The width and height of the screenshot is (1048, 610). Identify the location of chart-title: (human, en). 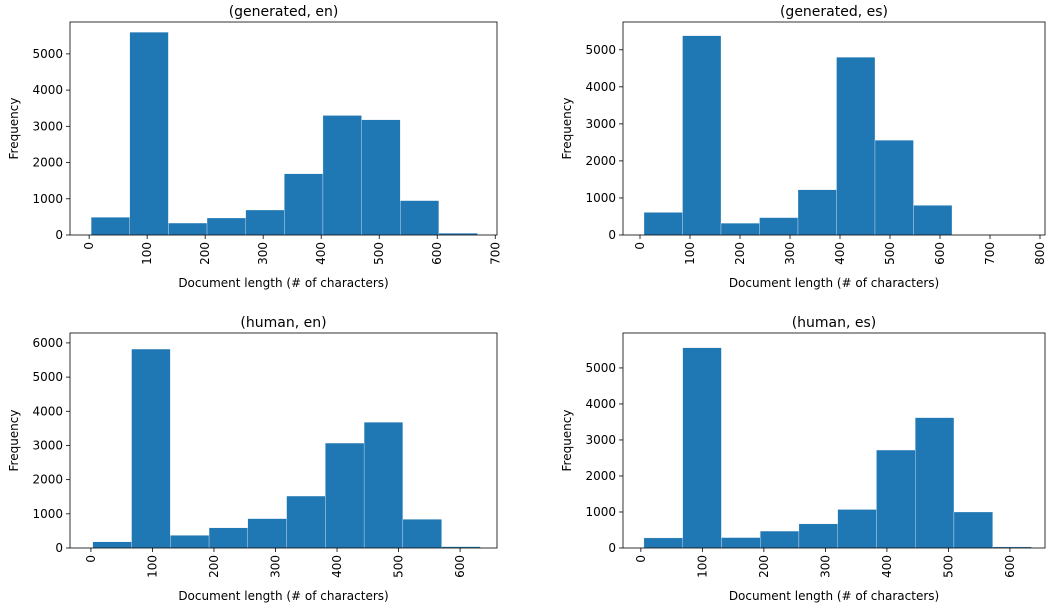
(283, 323).